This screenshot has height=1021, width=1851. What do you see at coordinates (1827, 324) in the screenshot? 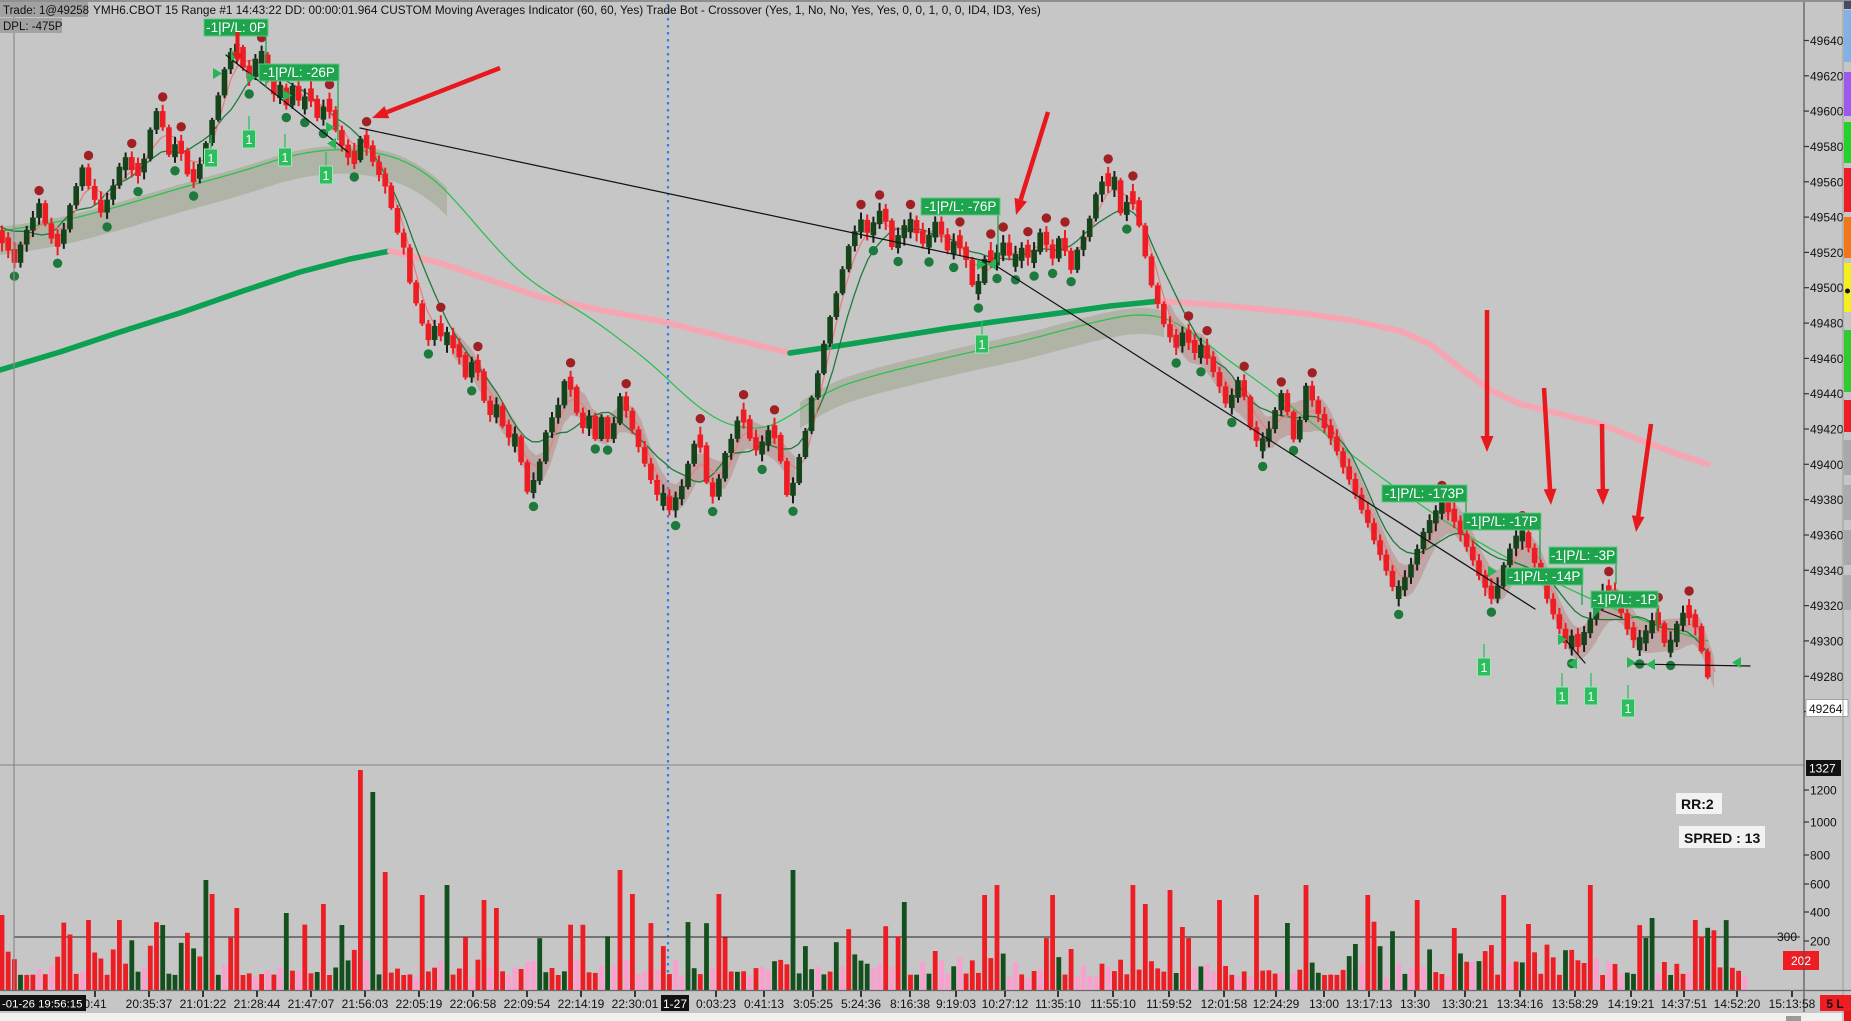
I see `svg-text: 49480` at bounding box center [1827, 324].